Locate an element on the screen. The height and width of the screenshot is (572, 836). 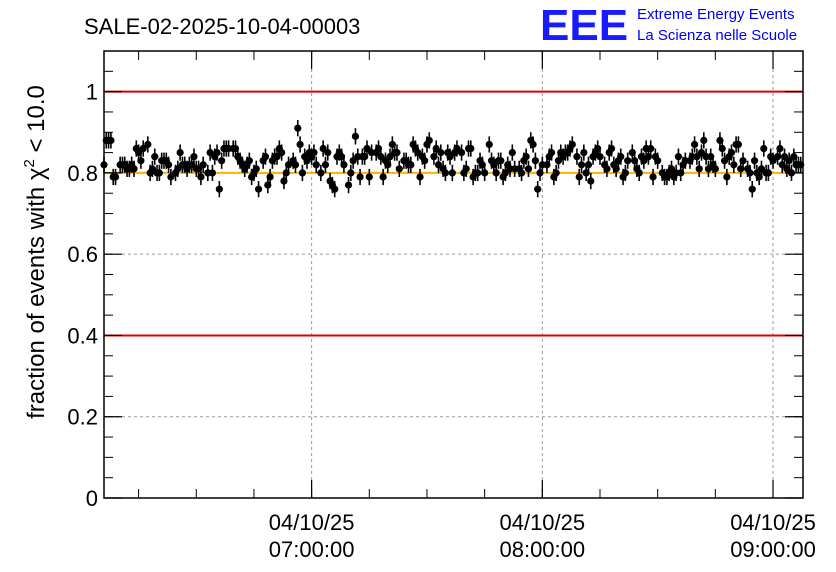
y-axis-title-sup: 2 is located at coordinates (29, 163).